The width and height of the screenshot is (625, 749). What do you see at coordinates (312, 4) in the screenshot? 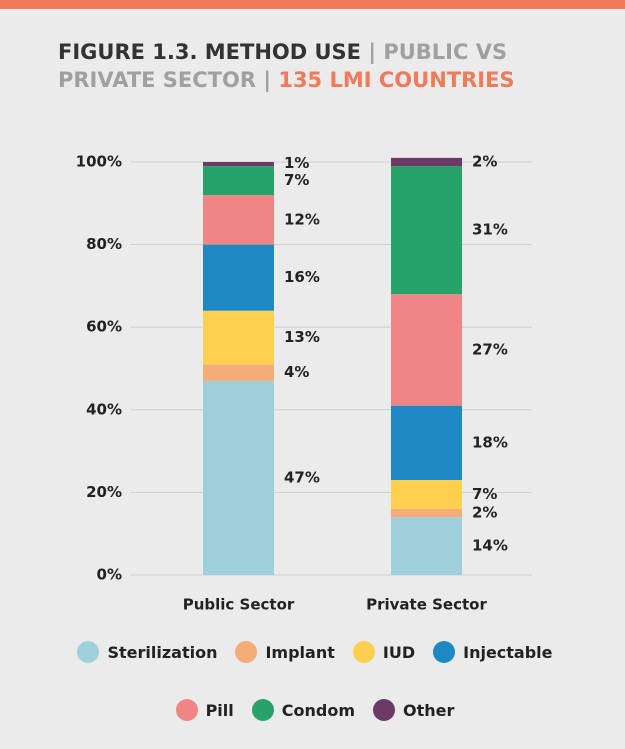
I see `top-bar` at bounding box center [312, 4].